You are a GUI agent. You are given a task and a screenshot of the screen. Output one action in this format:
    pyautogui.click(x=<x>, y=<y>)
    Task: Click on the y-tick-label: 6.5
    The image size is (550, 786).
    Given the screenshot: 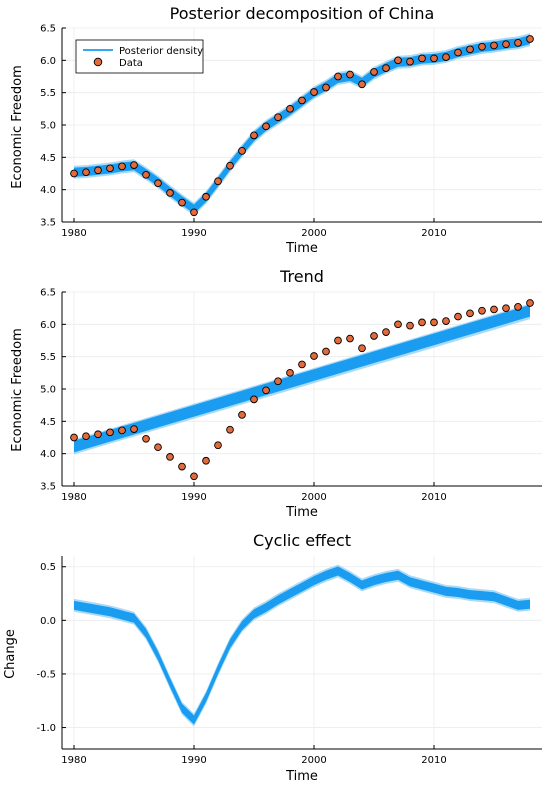 What is the action you would take?
    pyautogui.click(x=48, y=29)
    